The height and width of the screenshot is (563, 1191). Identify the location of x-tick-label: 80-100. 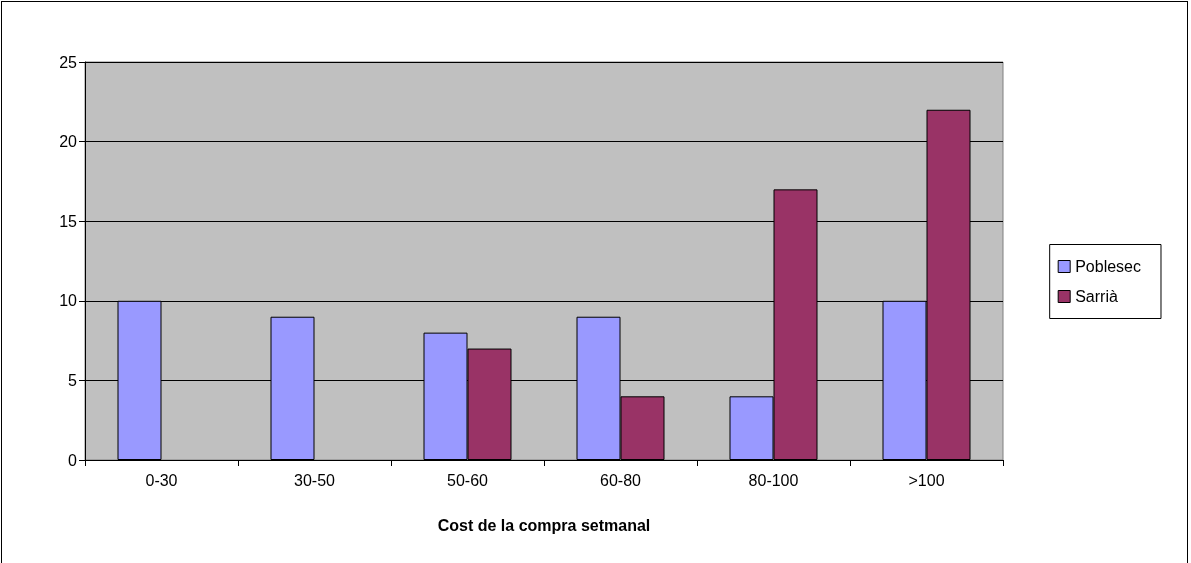
(773, 480).